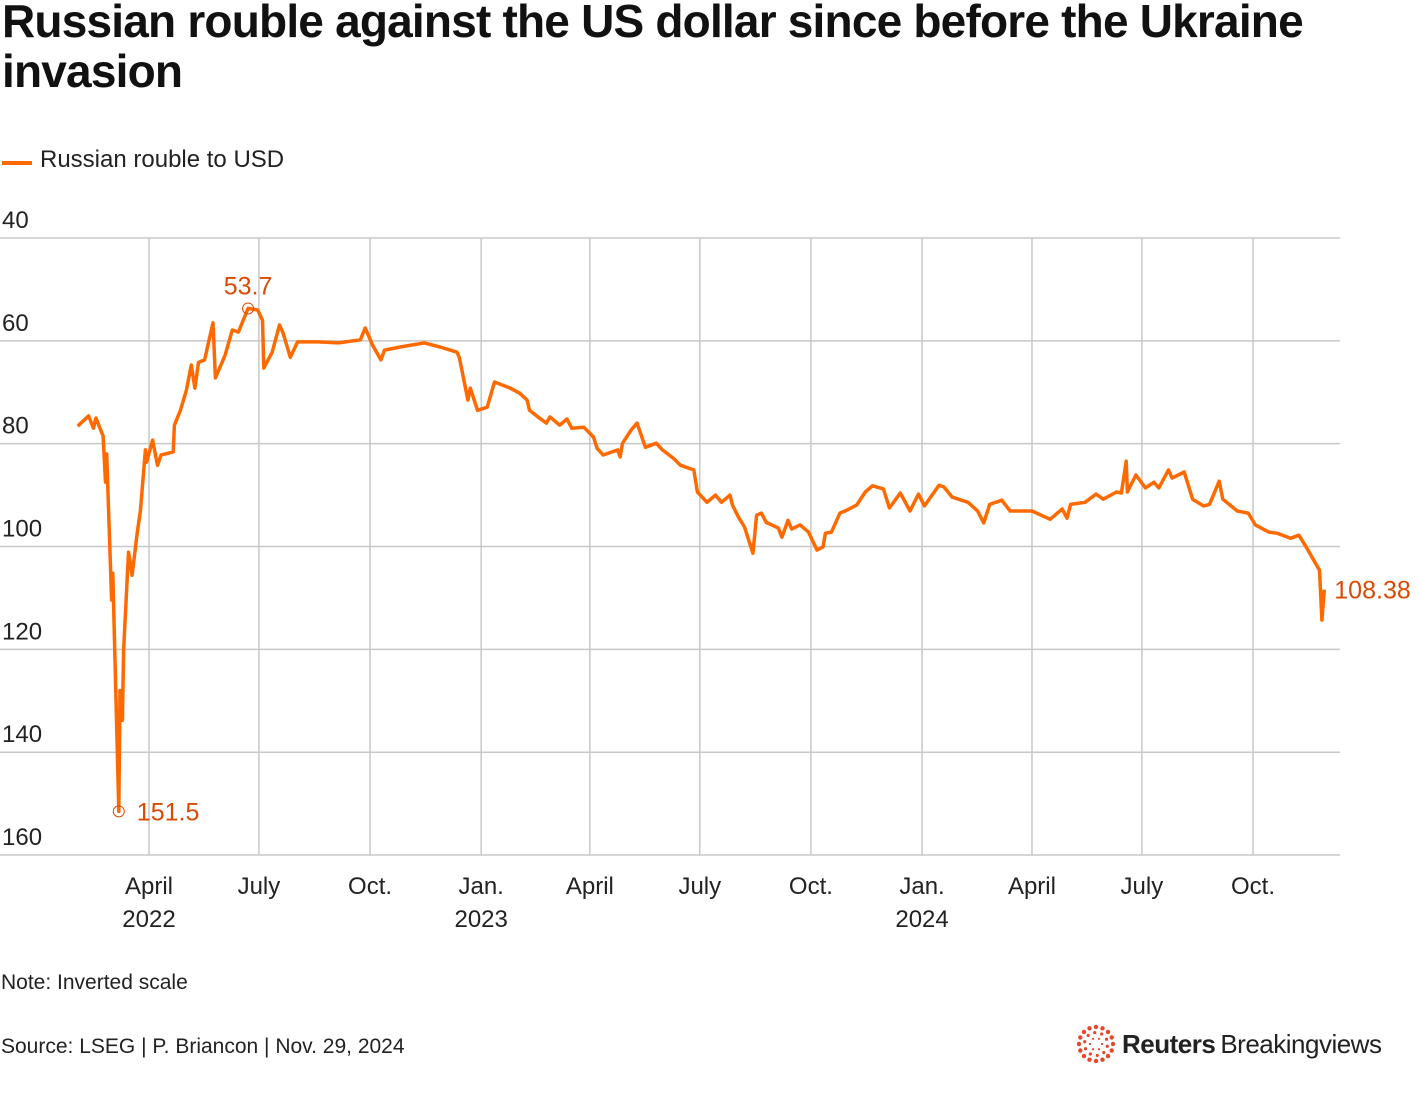  Describe the element at coordinates (248, 286) in the screenshot. I see `annotation-label: 53.7` at that location.